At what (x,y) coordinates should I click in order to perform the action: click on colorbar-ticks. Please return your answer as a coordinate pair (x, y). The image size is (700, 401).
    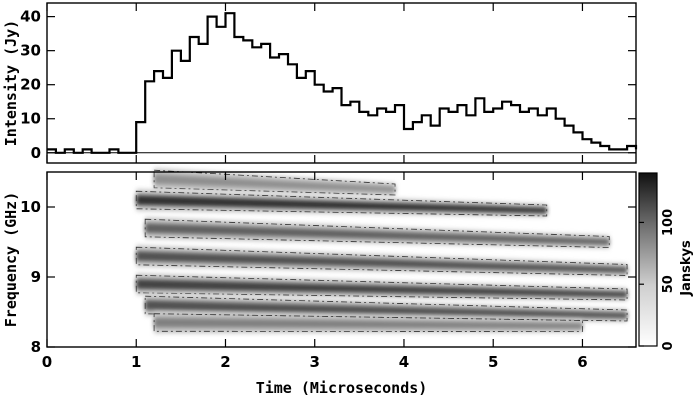
    Looking at the image, I should click on (641, 284).